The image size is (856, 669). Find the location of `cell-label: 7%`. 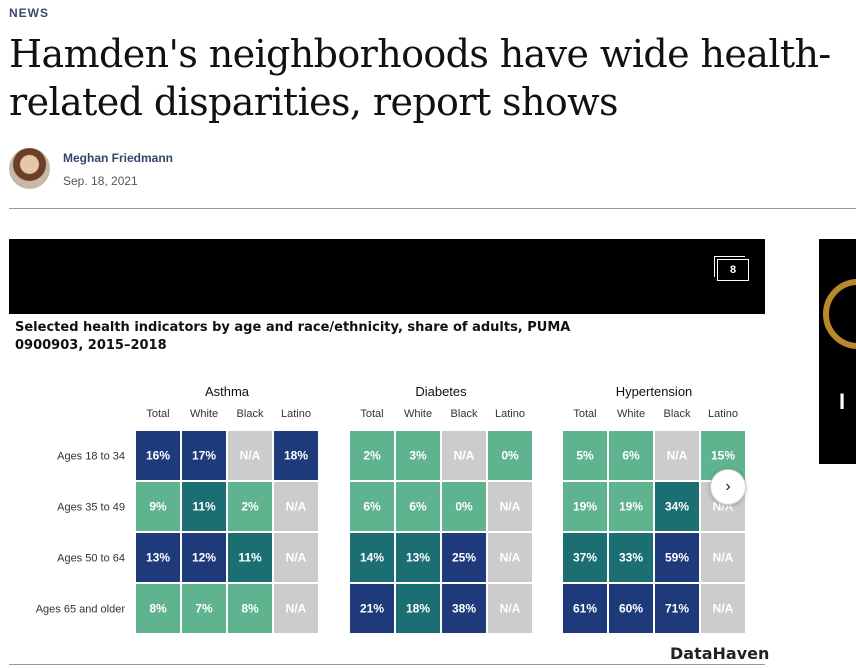

cell-label: 7% is located at coordinates (204, 609).